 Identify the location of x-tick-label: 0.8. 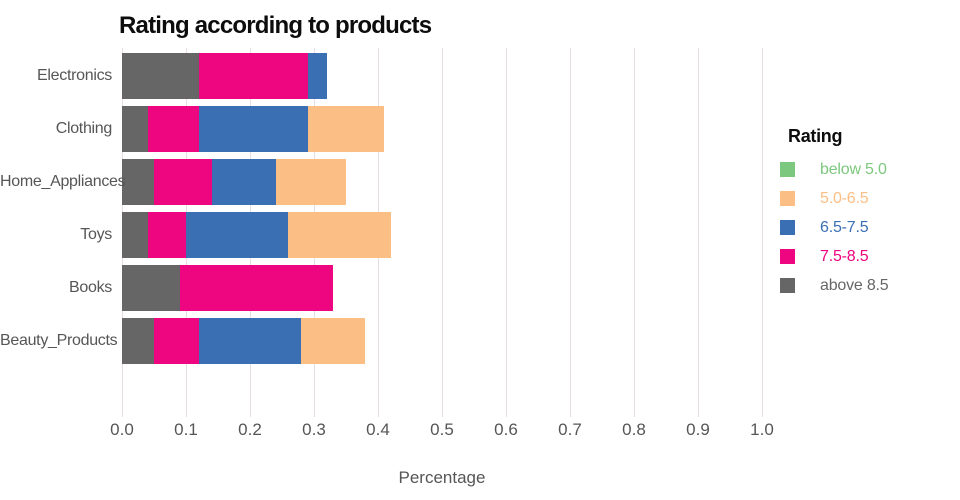
(634, 429).